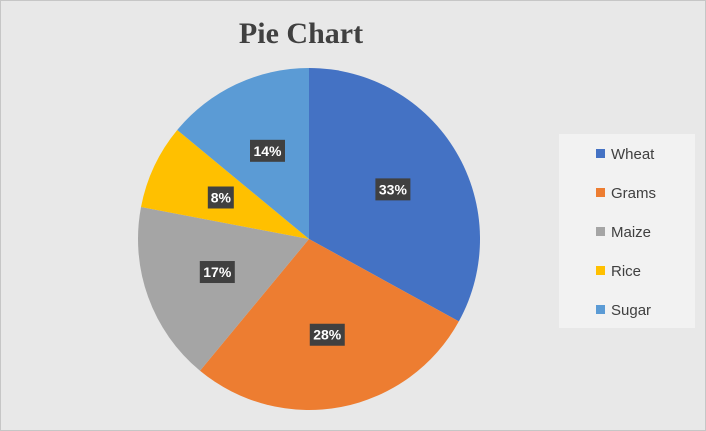 The image size is (706, 431). What do you see at coordinates (223, 288) in the screenshot?
I see `pie-slice-maize` at bounding box center [223, 288].